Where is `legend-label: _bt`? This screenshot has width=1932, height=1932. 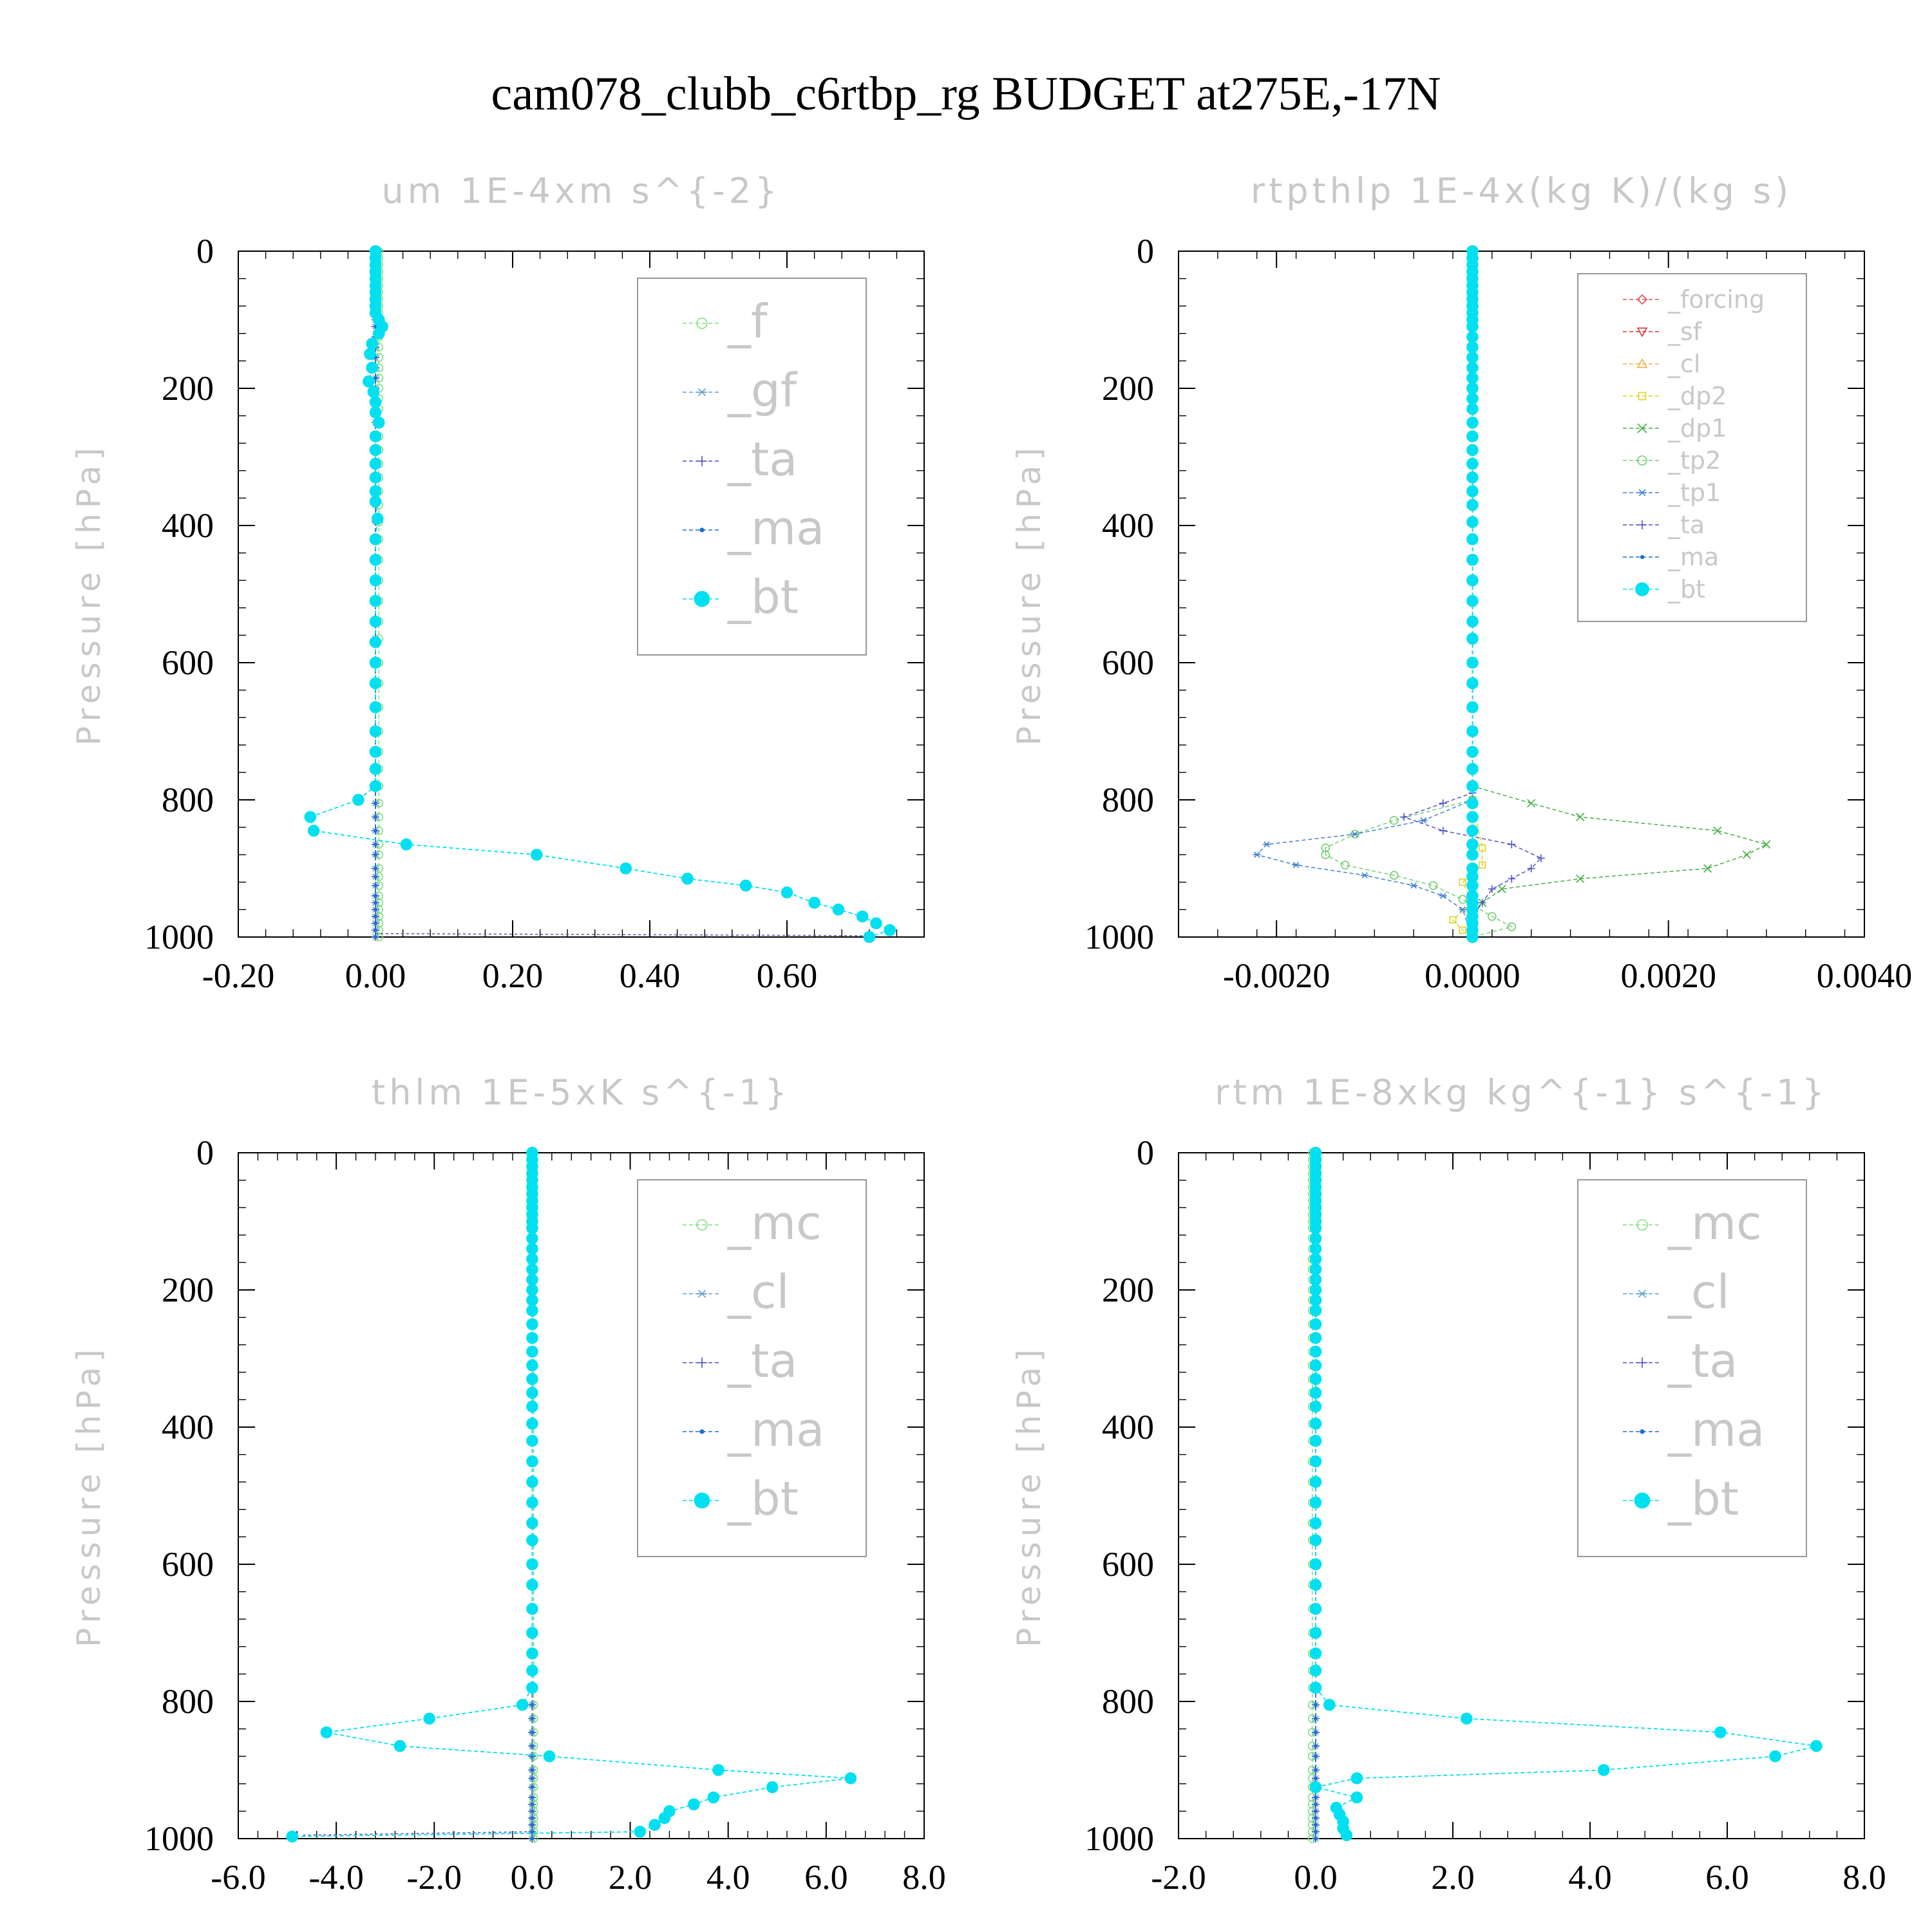
legend-label: _bt is located at coordinates (1686, 589).